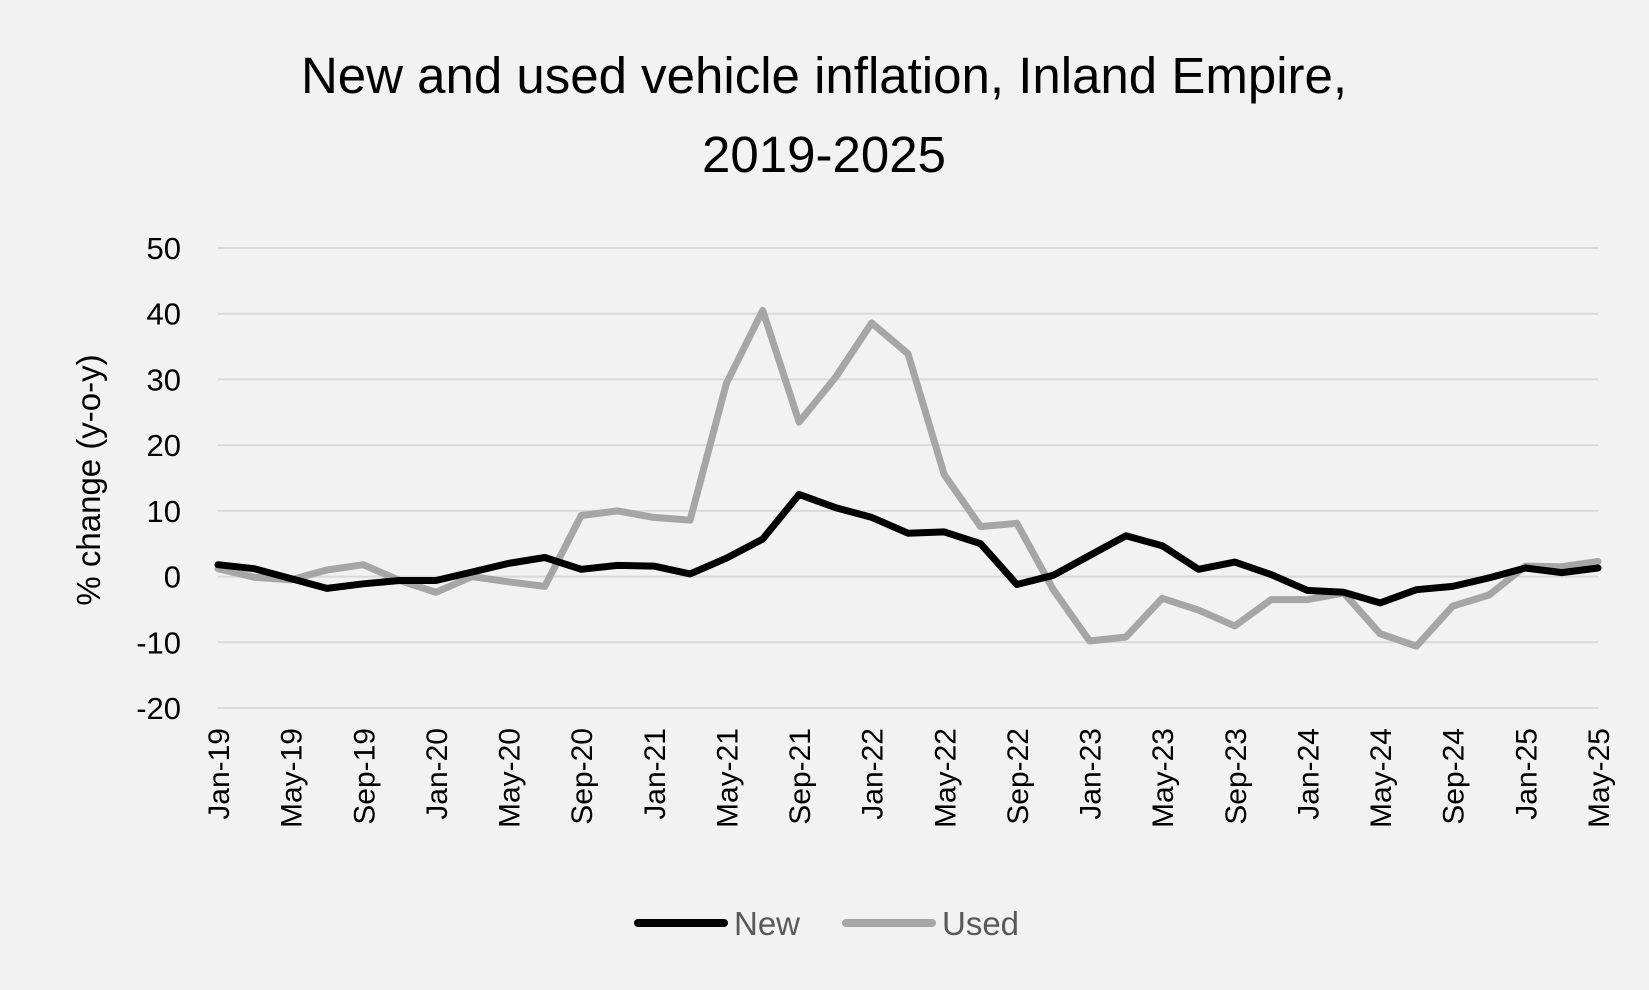 The image size is (1649, 990). I want to click on x-tick-label: Jan-23, so click(1091, 774).